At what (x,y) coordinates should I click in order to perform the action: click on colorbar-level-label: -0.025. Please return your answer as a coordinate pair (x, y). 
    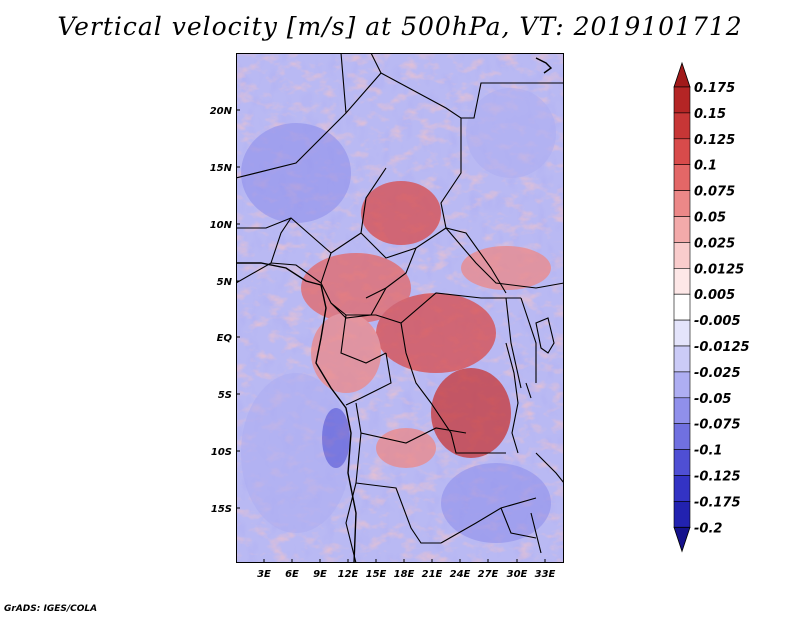
    Looking at the image, I should click on (717, 373).